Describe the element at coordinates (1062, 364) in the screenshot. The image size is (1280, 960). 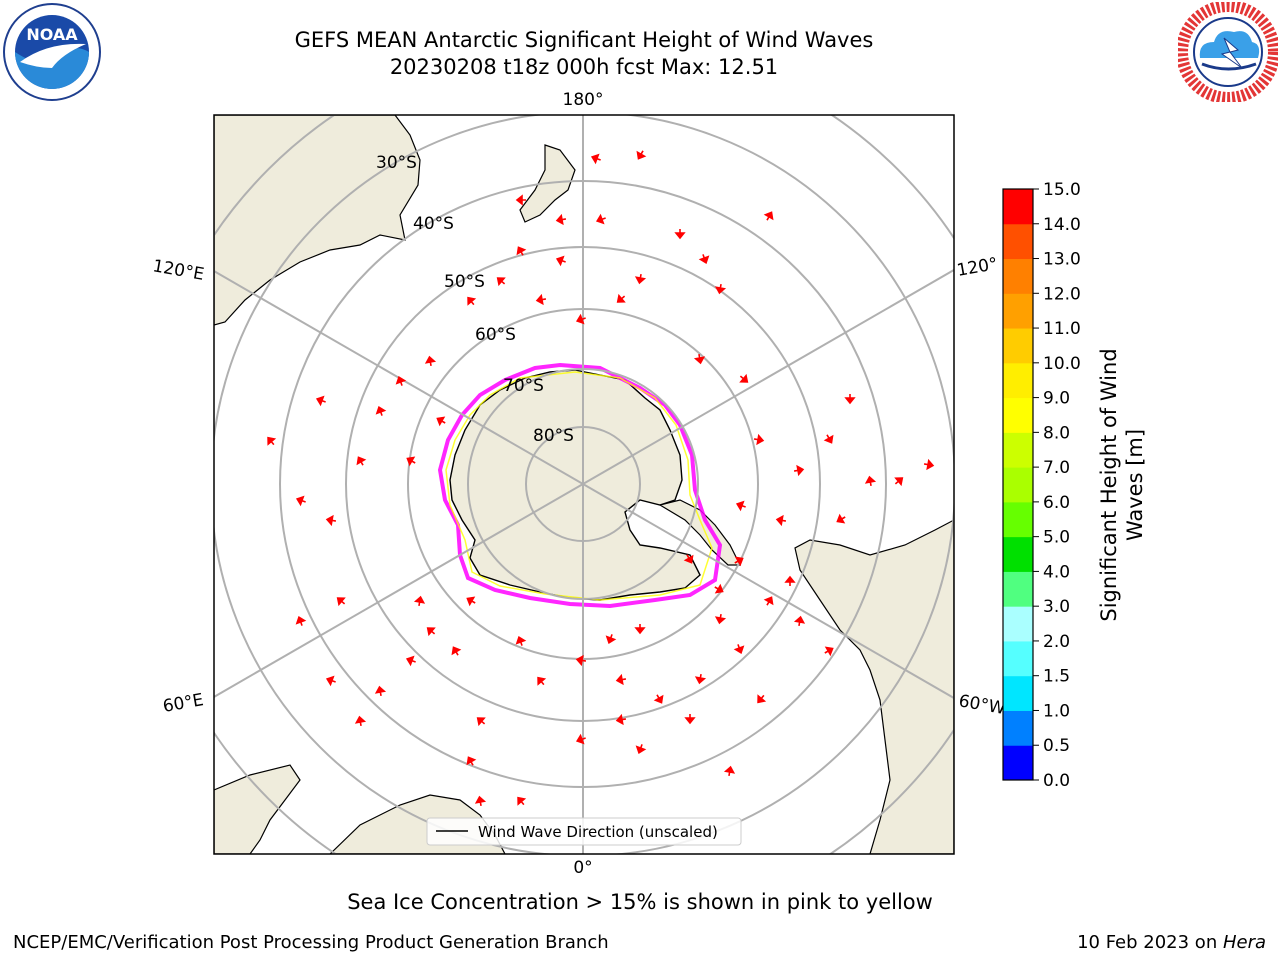
I see `colorbar-tick-label: 10.0` at that location.